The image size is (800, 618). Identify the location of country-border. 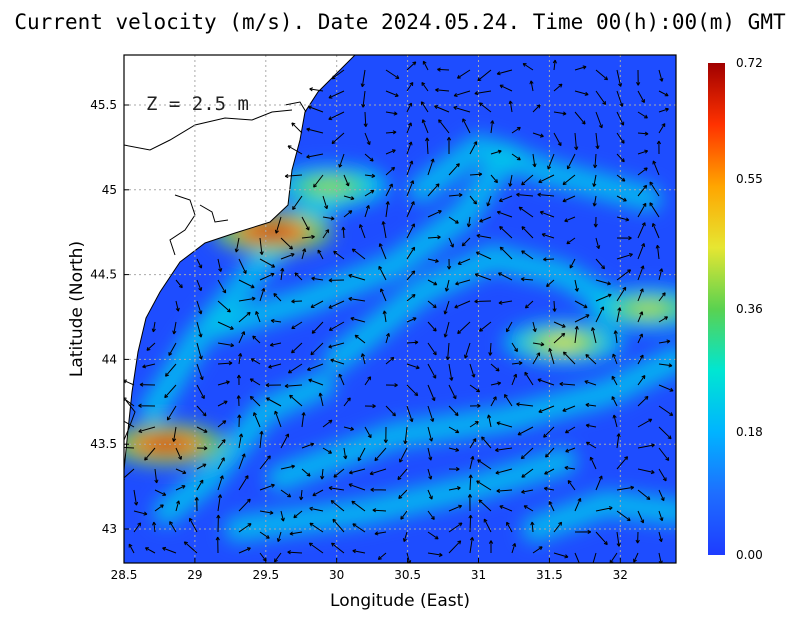
(208, 130).